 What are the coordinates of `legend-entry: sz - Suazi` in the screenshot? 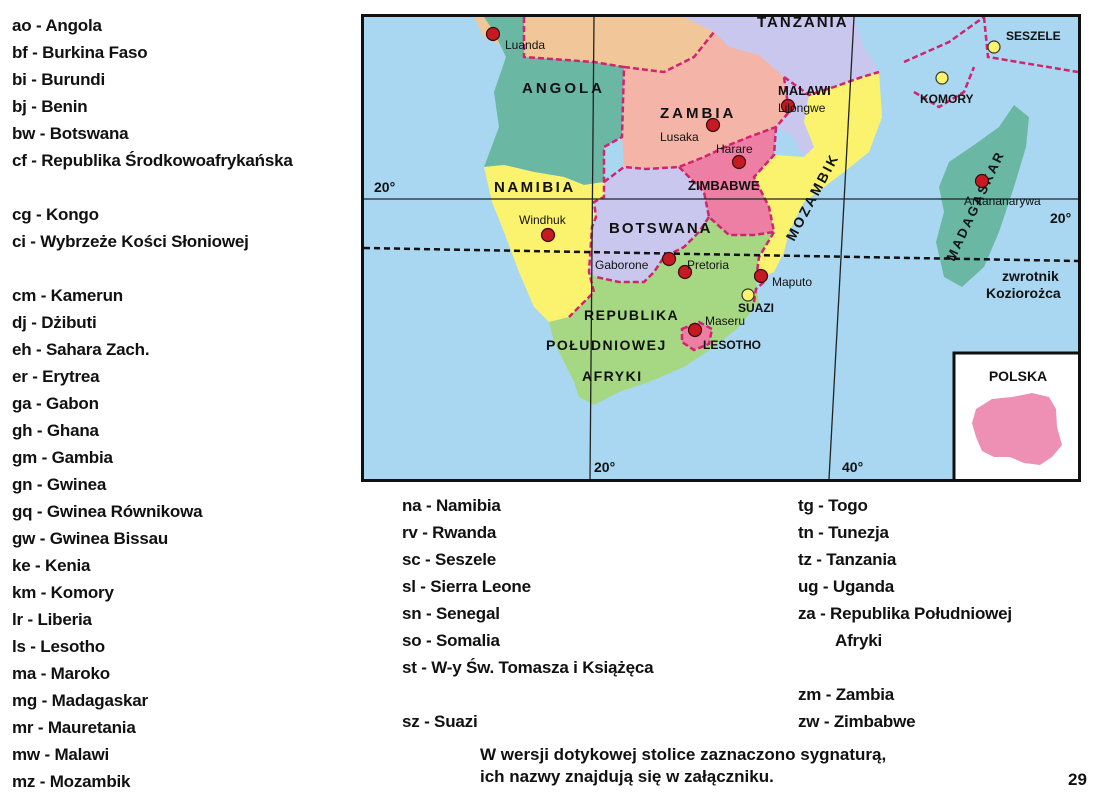 It's located at (440, 721).